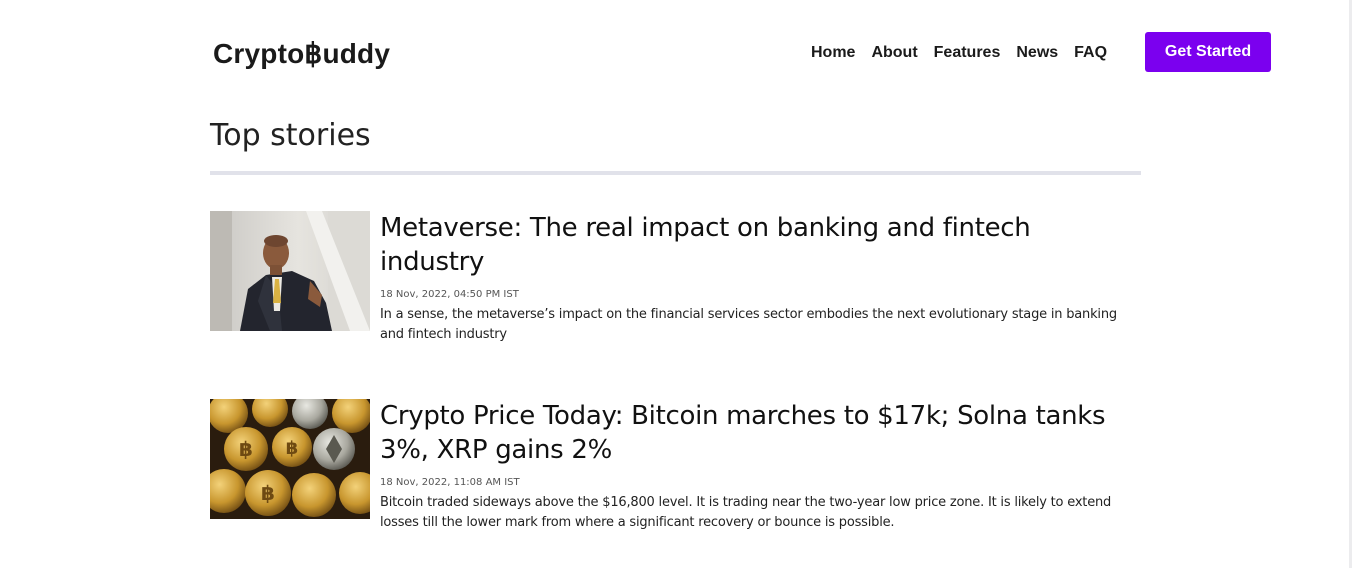 This screenshot has width=1352, height=568. I want to click on story-date: 18 Nov, 2022, 04:50 PM IST, so click(449, 294).